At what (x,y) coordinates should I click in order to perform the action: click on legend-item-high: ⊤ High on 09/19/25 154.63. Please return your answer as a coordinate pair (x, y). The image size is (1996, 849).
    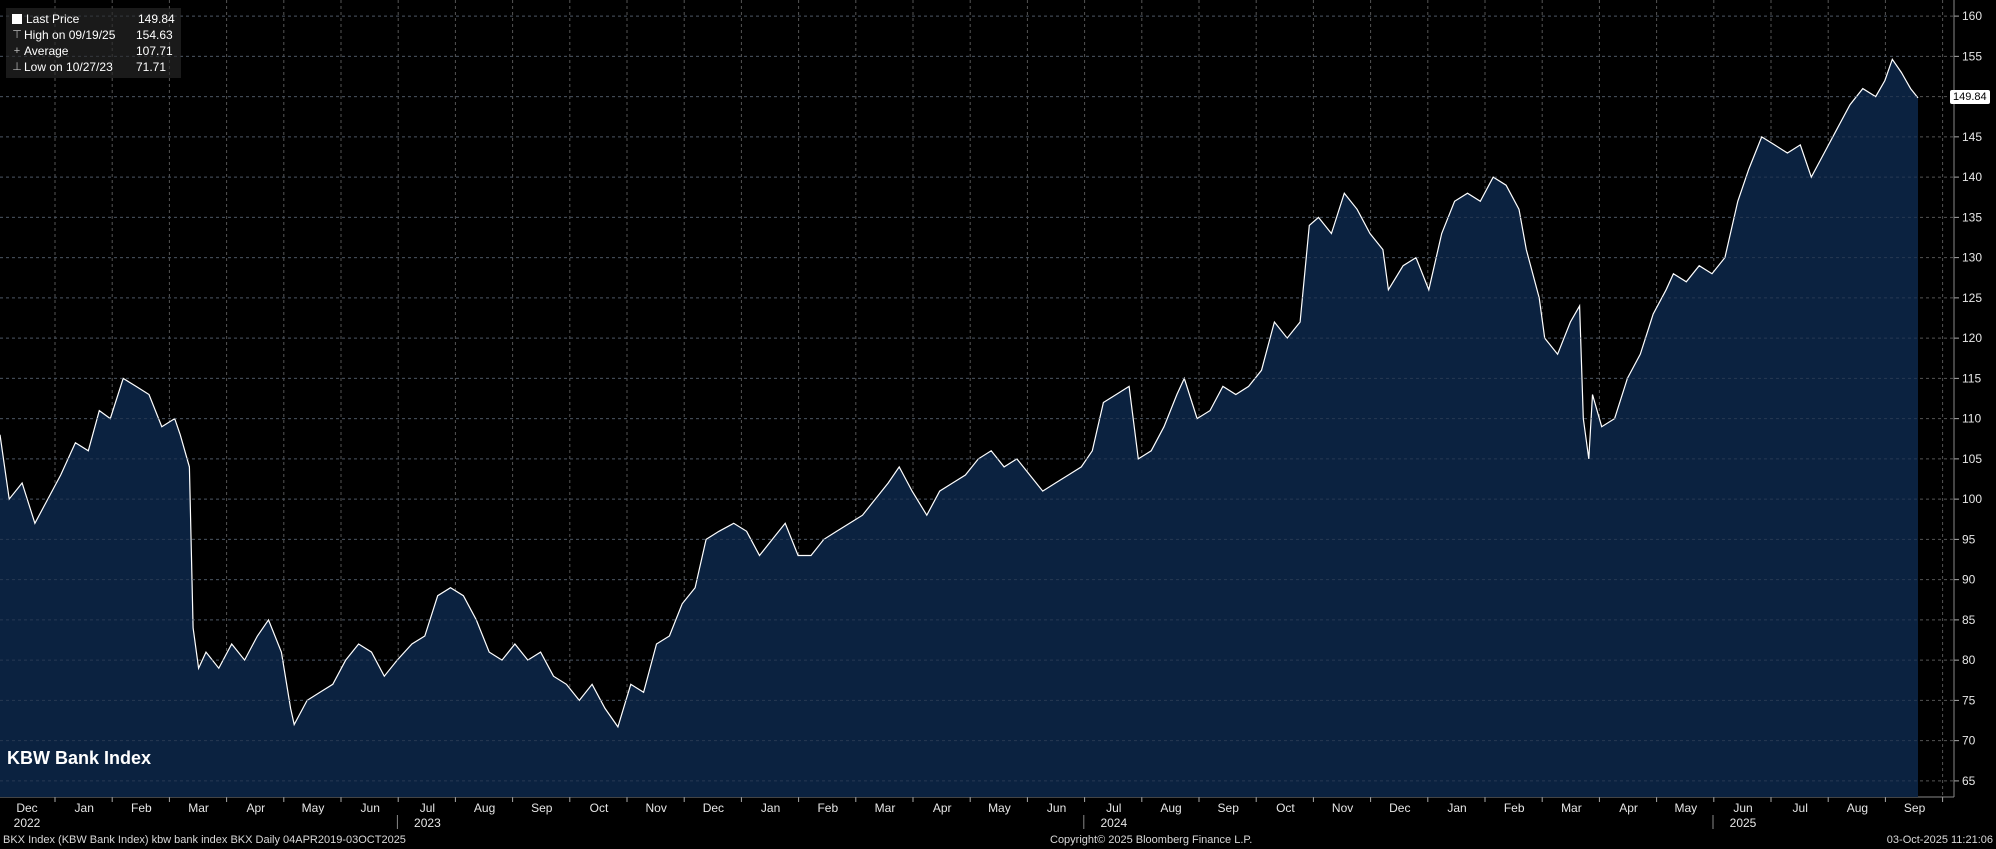
    Looking at the image, I should click on (92, 35).